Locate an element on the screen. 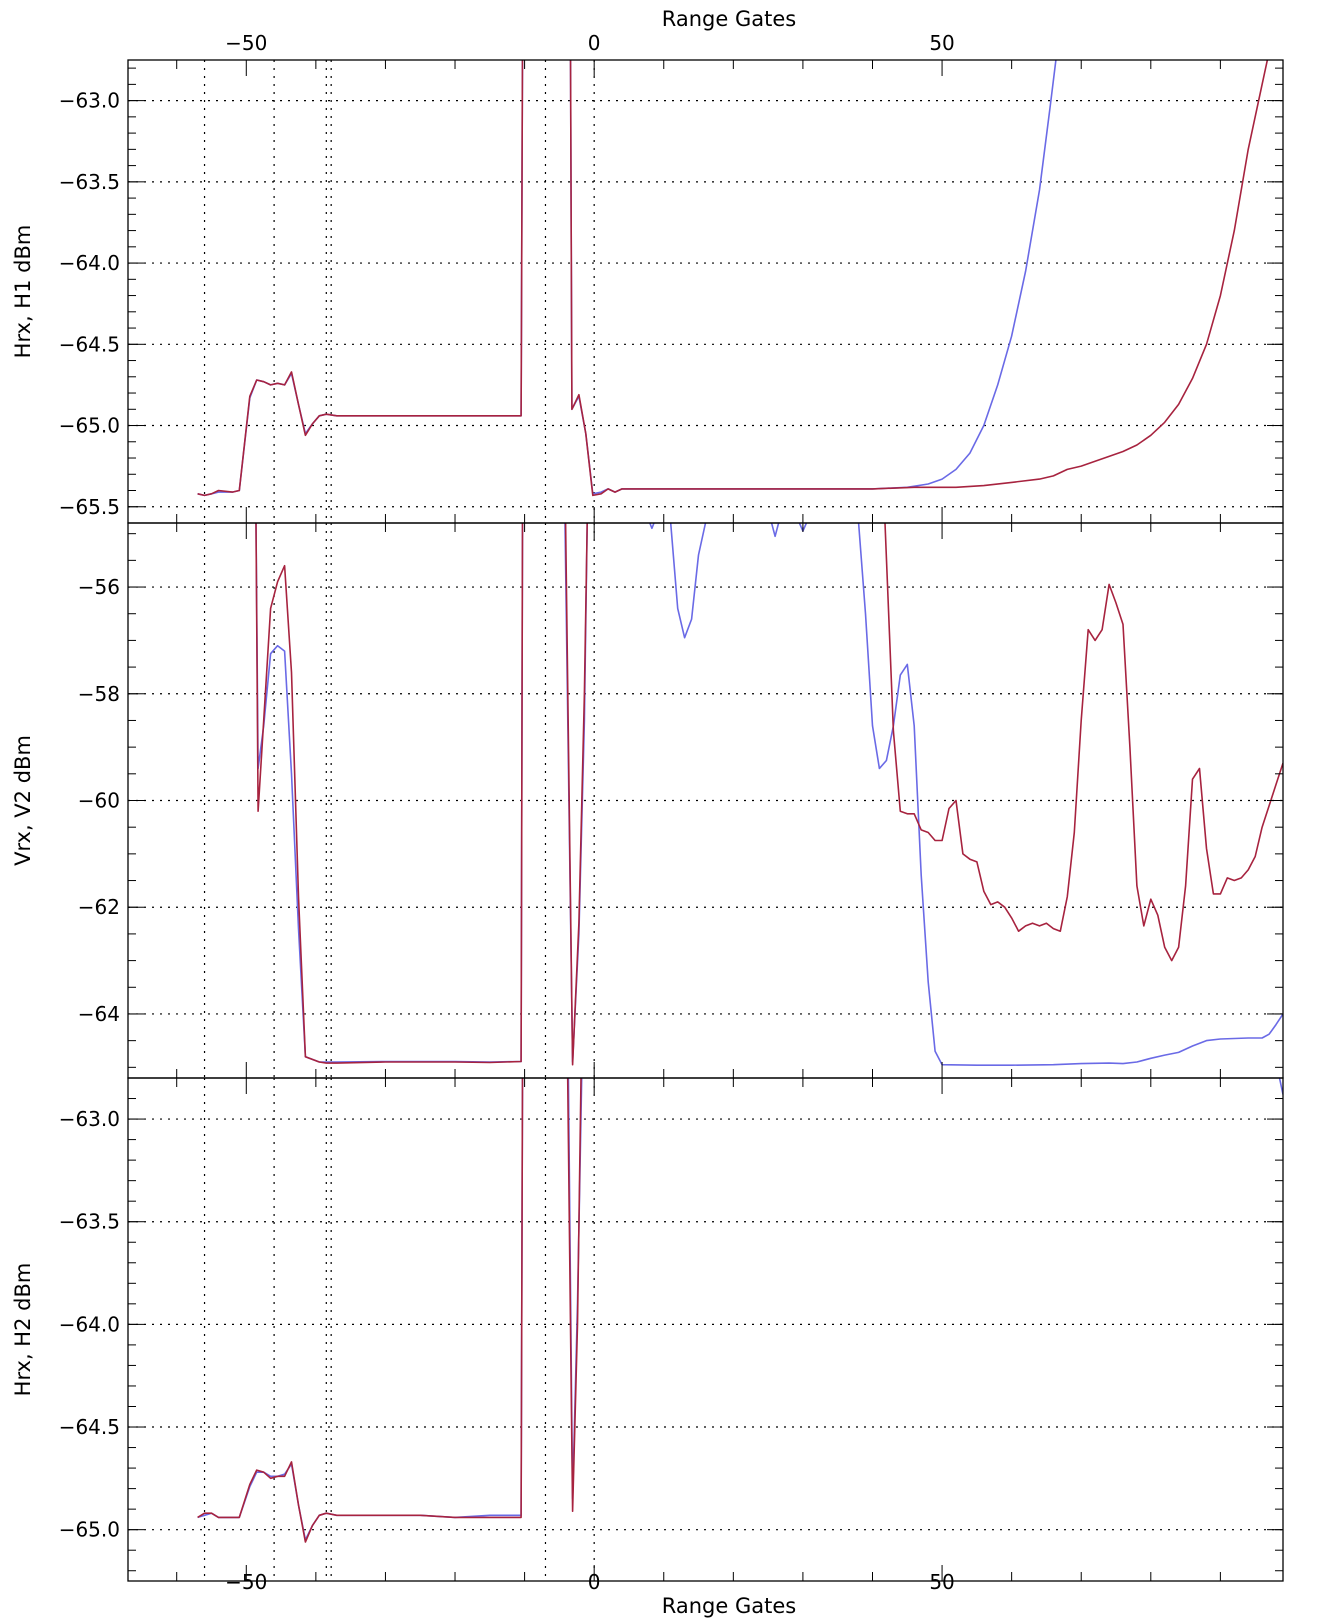 Image resolution: width=1335 pixels, height=1622 pixels. v2-ytick-label: −64 is located at coordinates (99, 1014).